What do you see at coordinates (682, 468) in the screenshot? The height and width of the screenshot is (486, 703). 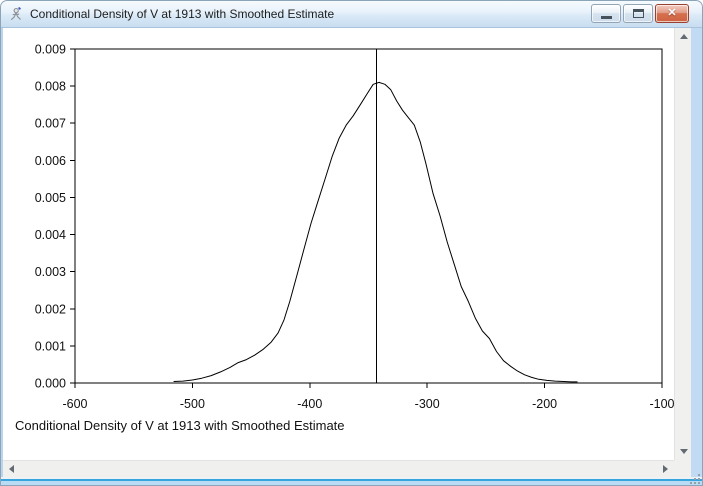 I see `scrollbar-corner` at bounding box center [682, 468].